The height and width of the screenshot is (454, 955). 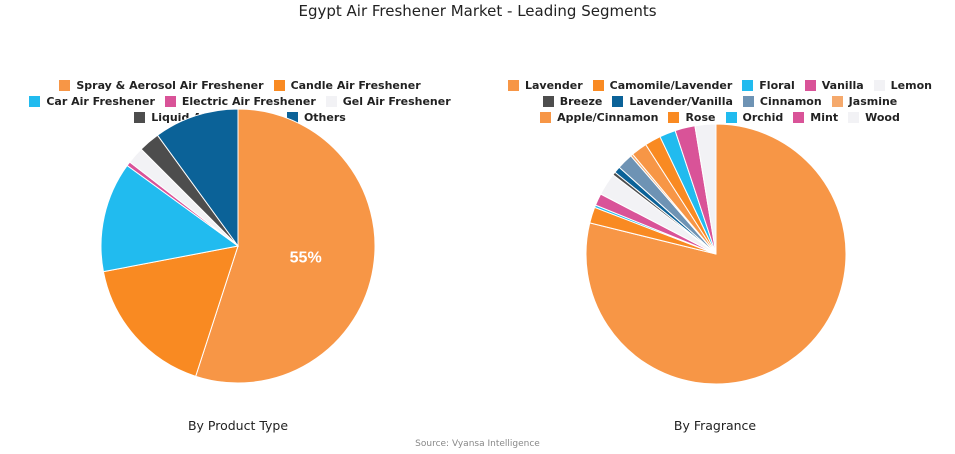 I want to click on legend-label: Lavender, so click(x=553, y=85).